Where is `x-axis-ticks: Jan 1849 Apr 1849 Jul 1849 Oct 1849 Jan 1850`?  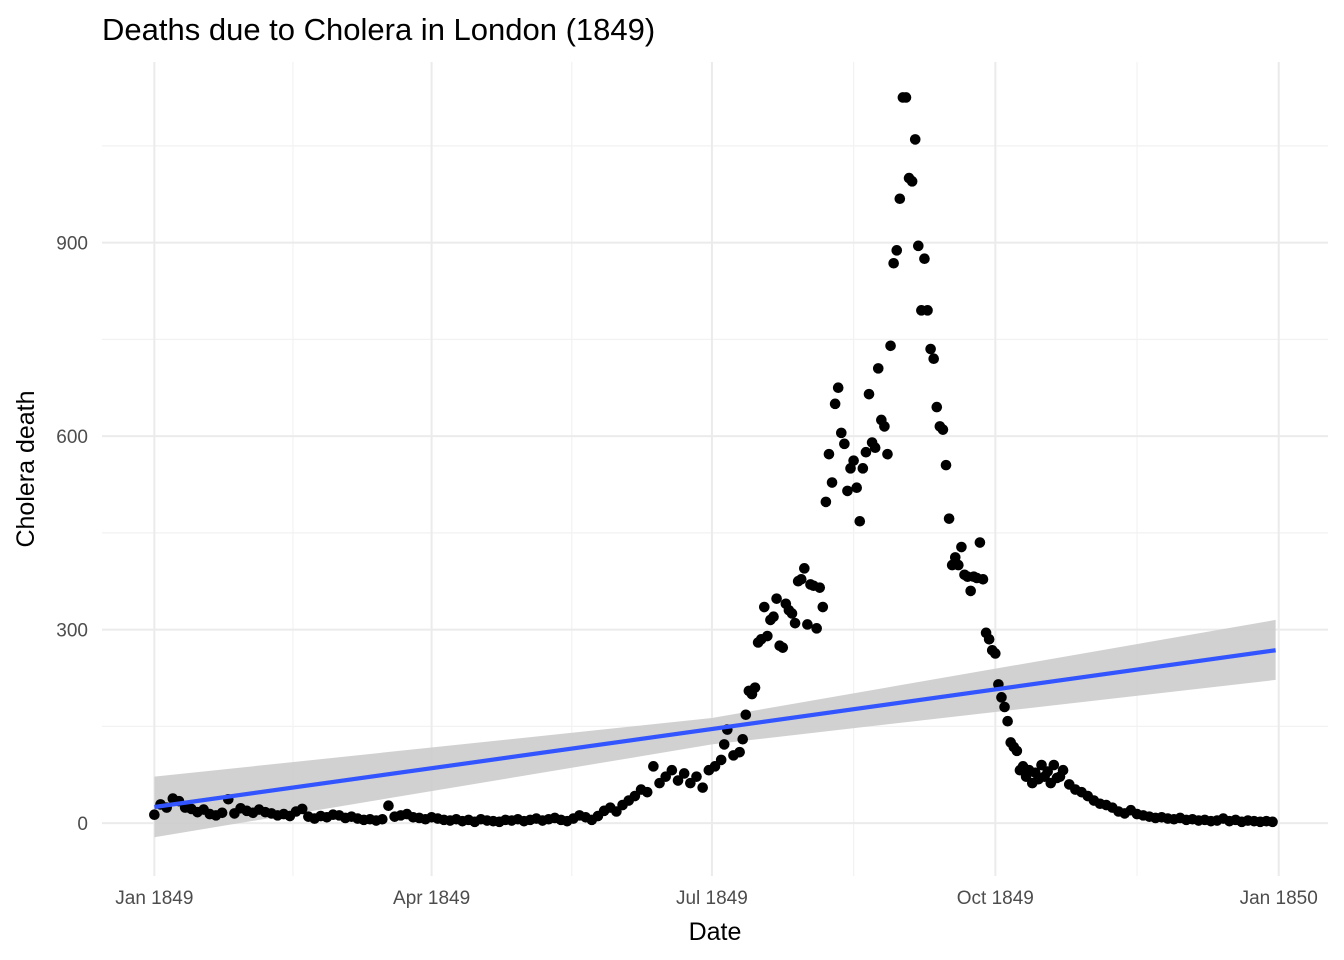 x-axis-ticks: Jan 1849 Apr 1849 Jul 1849 Oct 1849 Jan 1850 is located at coordinates (716, 898).